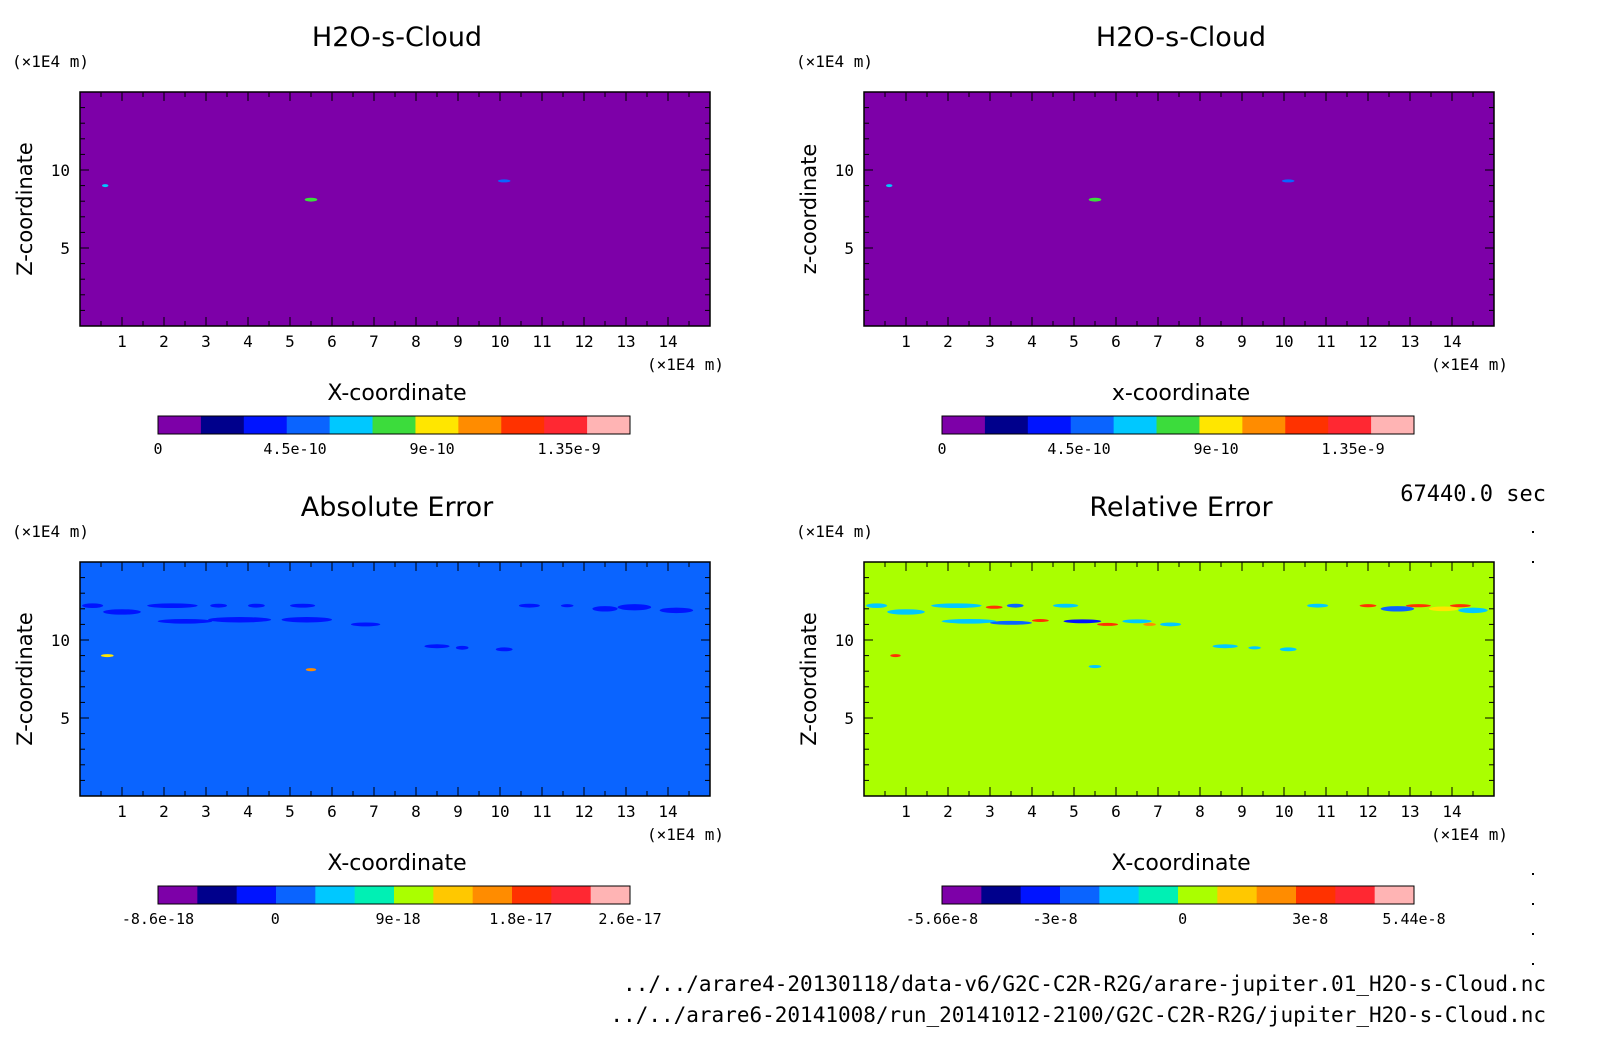  Describe the element at coordinates (667, 341) in the screenshot. I see `x-tick-label: 14` at that location.